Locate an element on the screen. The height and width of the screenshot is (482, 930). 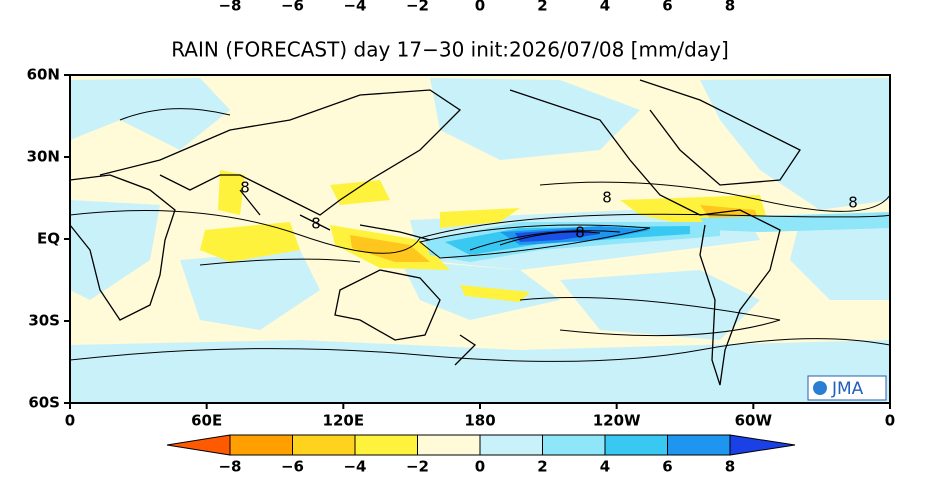
lon-label: 60W is located at coordinates (754, 421).